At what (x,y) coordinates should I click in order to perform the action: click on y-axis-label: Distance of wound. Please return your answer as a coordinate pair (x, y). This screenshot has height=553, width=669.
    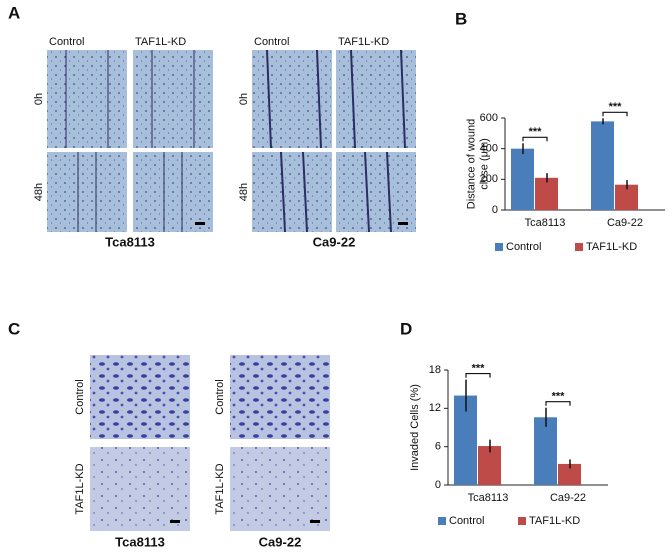
    Looking at the image, I should click on (471, 164).